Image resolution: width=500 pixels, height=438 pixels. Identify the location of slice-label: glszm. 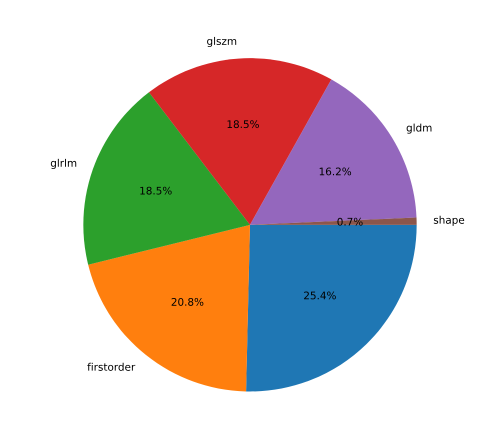
(221, 41).